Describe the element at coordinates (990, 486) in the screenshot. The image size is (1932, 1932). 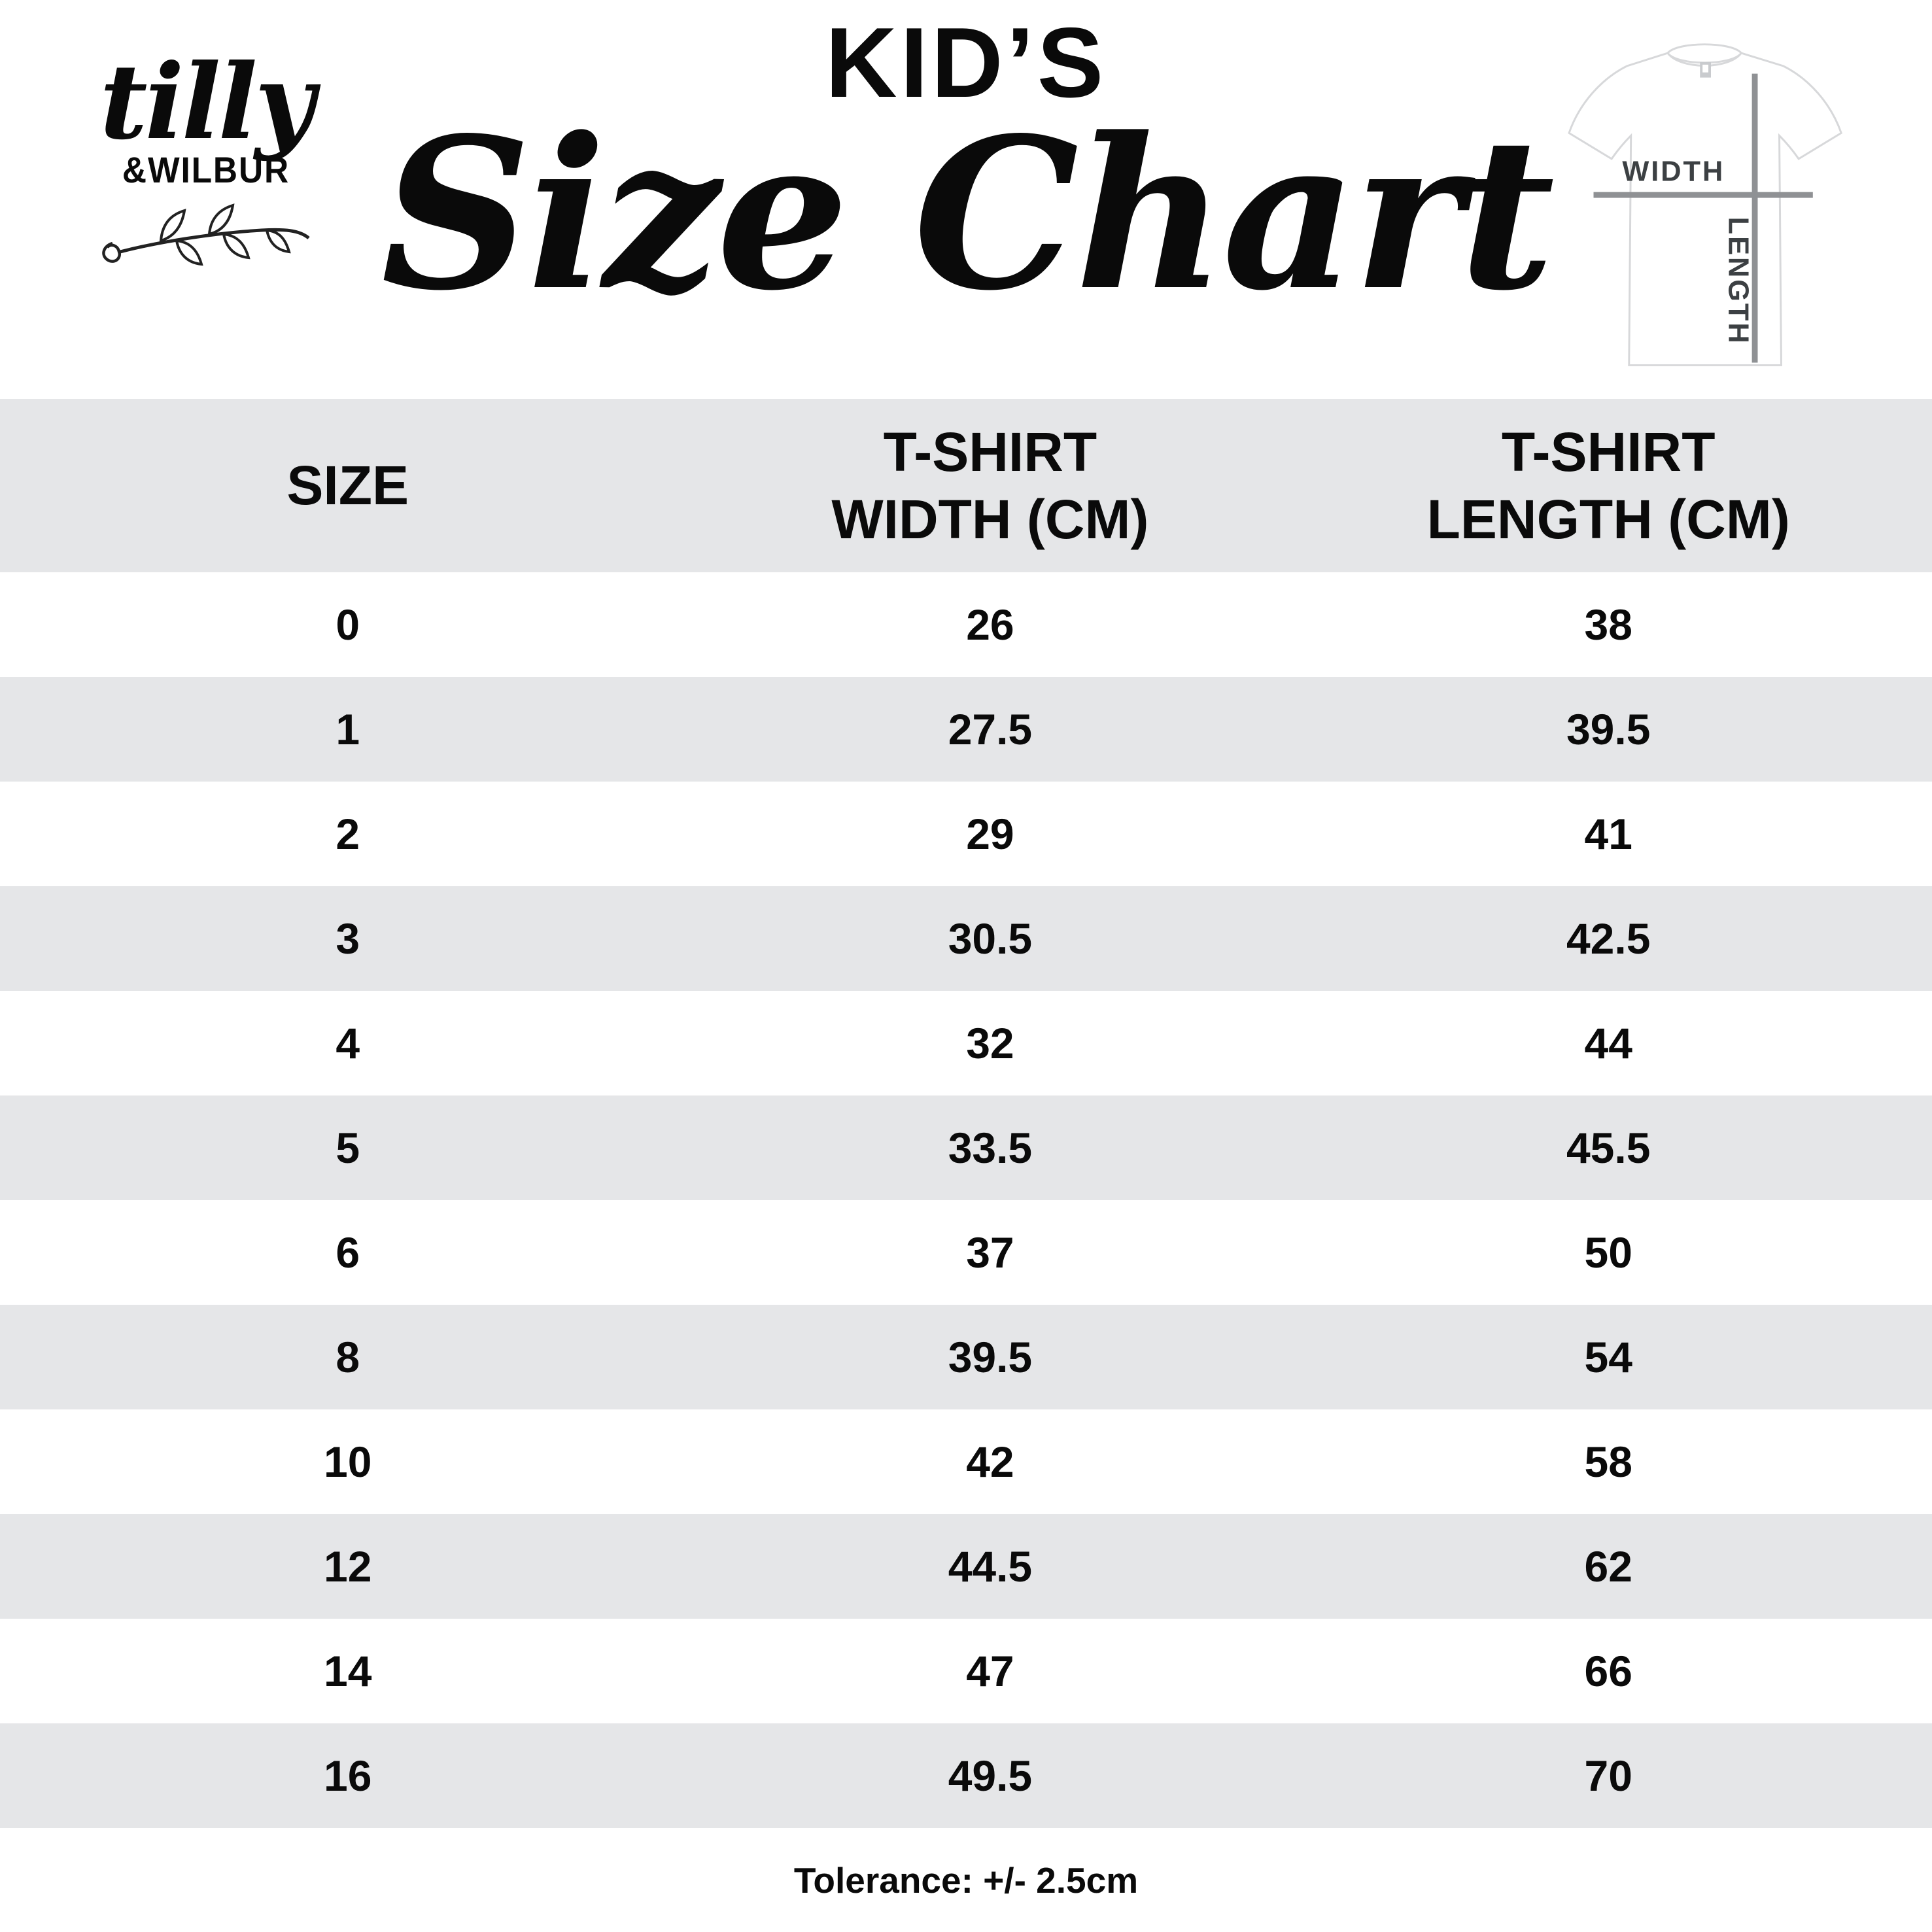
I see `column-header-width: T-SHIRT WIDTH (CM)` at that location.